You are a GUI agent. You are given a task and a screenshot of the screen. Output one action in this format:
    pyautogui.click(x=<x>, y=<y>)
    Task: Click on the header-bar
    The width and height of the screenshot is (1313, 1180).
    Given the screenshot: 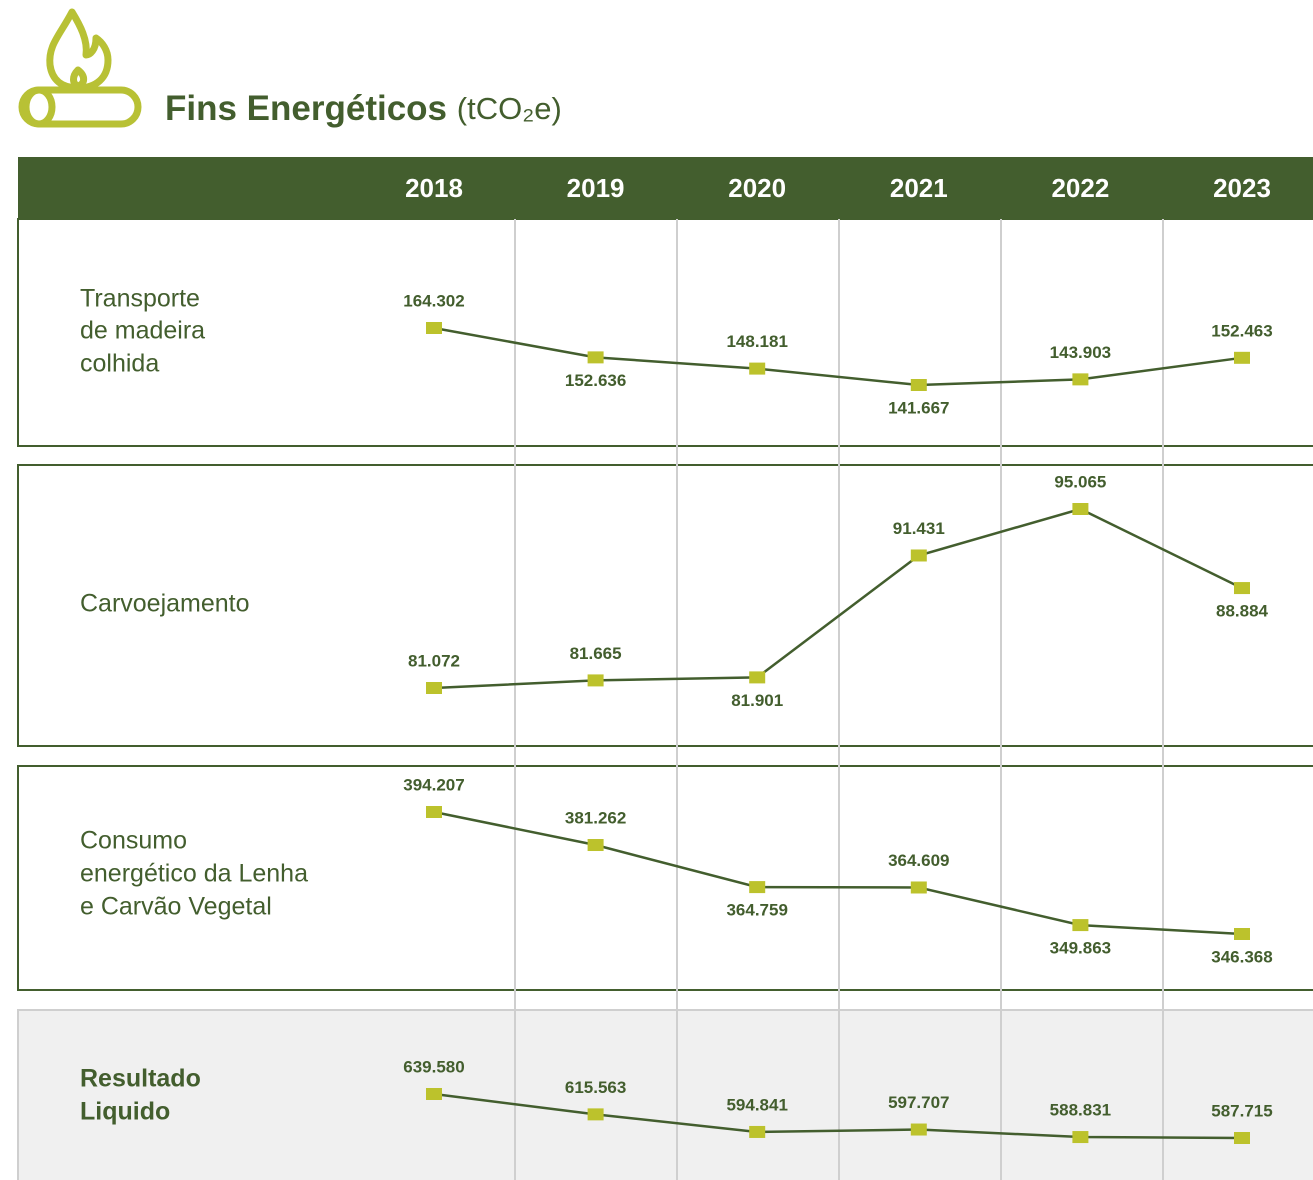 What is the action you would take?
    pyautogui.click(x=665, y=188)
    